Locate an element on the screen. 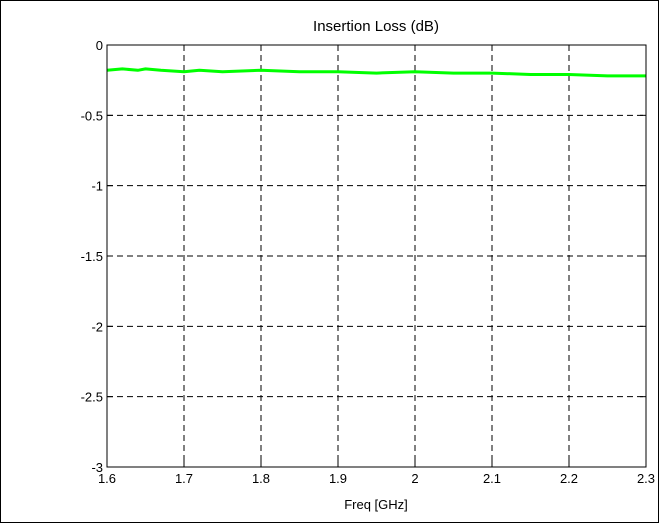  x-tick-label: 2.2 is located at coordinates (569, 478).